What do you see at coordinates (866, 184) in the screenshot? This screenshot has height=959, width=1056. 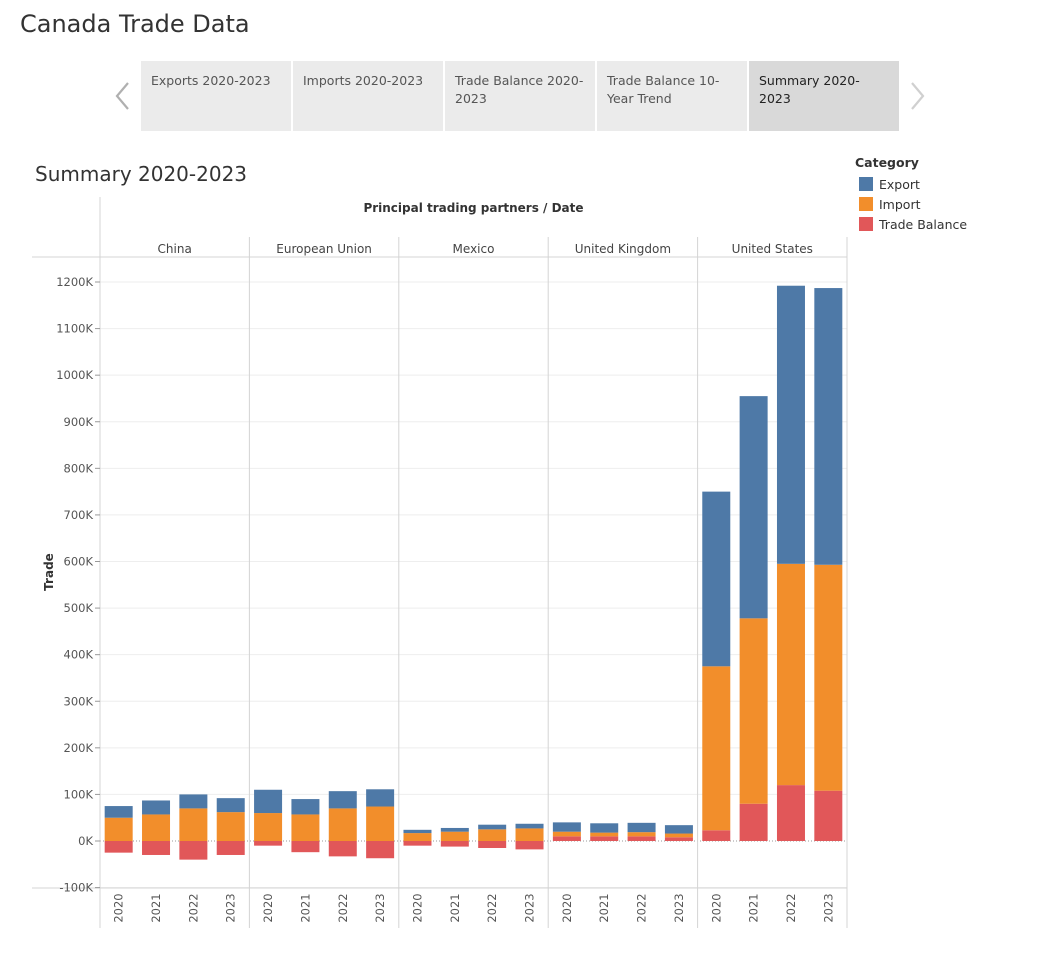 I see `legend-swatch-export` at bounding box center [866, 184].